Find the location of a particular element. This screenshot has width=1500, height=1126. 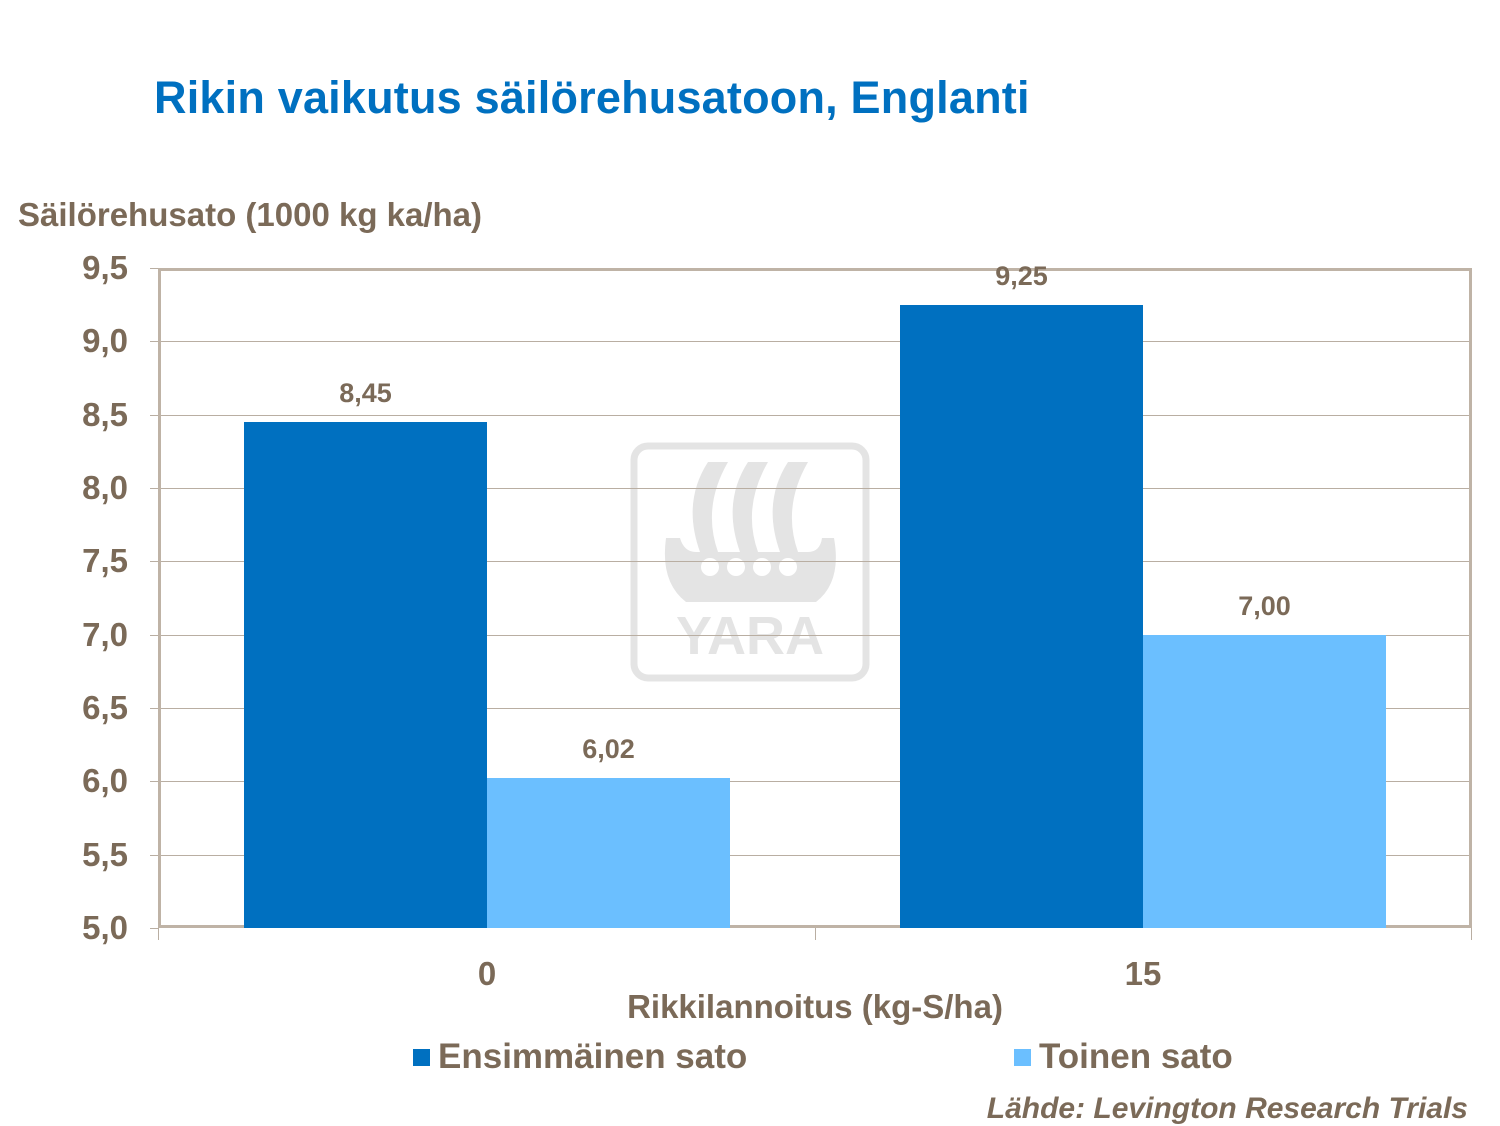

x-axis-label: Rikkilannoitus (kg-S/ha) is located at coordinates (815, 1006).